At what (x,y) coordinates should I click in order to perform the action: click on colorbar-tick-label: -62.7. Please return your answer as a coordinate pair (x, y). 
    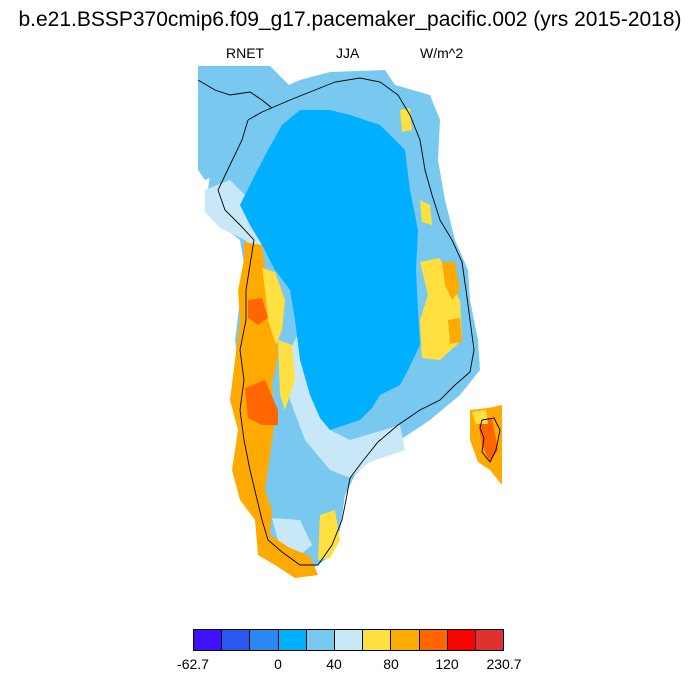
    Looking at the image, I should click on (193, 664).